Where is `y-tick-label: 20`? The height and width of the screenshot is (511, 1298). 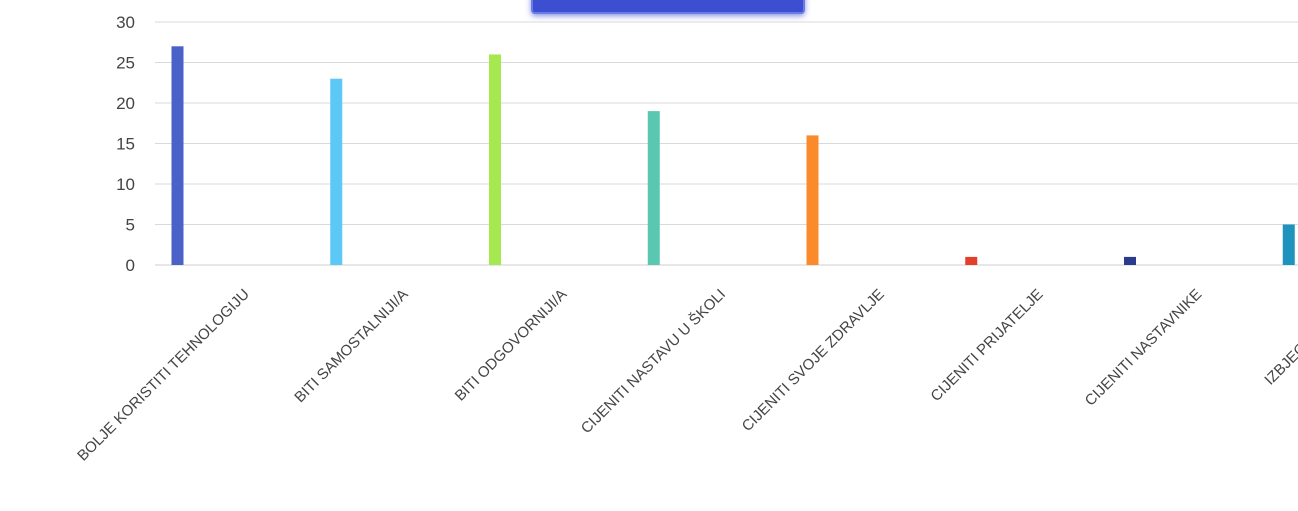
y-tick-label: 20 is located at coordinates (125, 103).